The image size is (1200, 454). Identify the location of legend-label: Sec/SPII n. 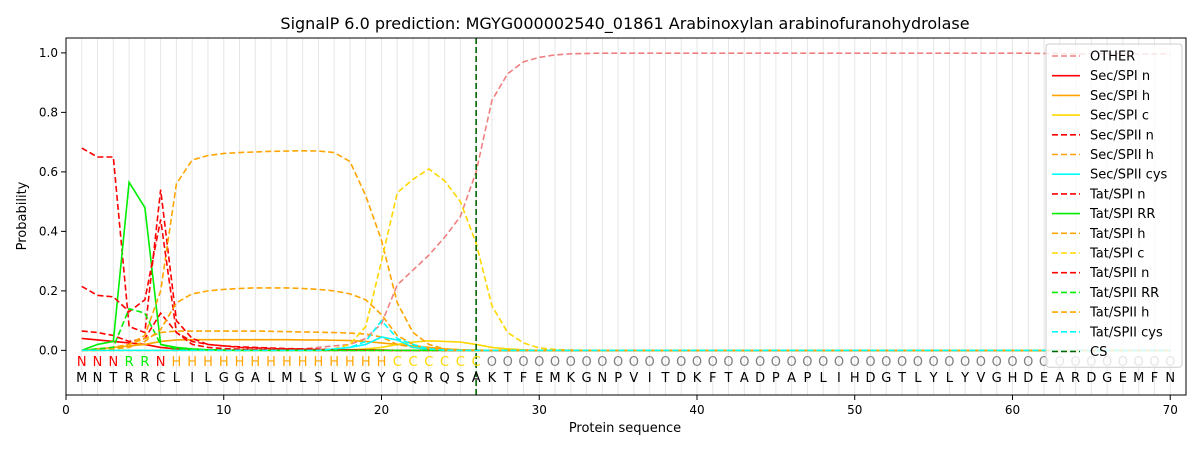
(1122, 135).